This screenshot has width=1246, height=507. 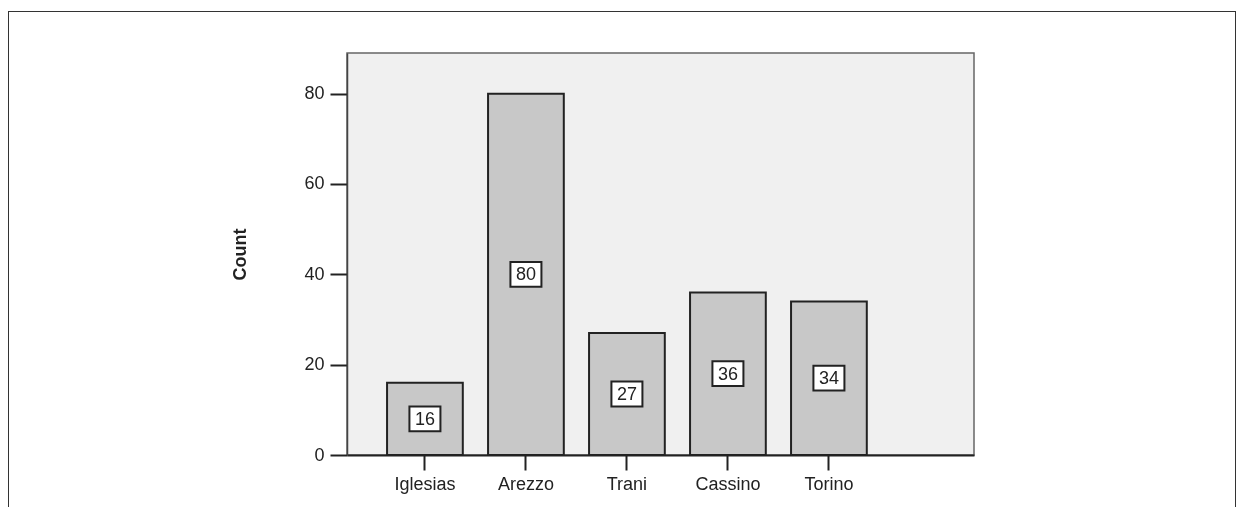 What do you see at coordinates (314, 273) in the screenshot?
I see `y-tick-label: 40` at bounding box center [314, 273].